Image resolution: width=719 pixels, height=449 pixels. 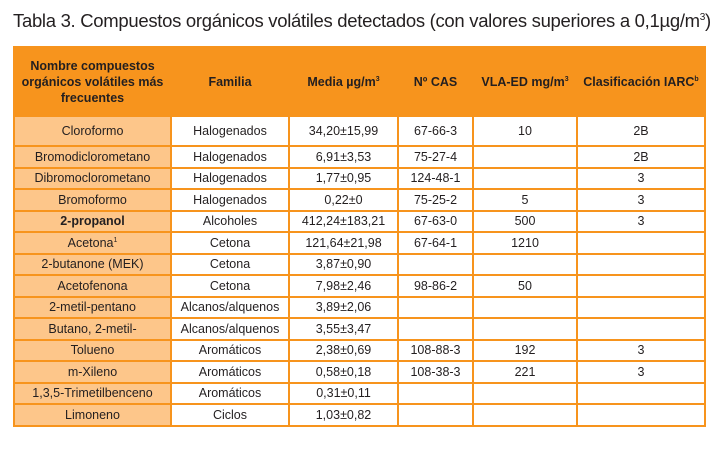 What do you see at coordinates (343, 372) in the screenshot?
I see `cell-media: 0,58±0,18` at bounding box center [343, 372].